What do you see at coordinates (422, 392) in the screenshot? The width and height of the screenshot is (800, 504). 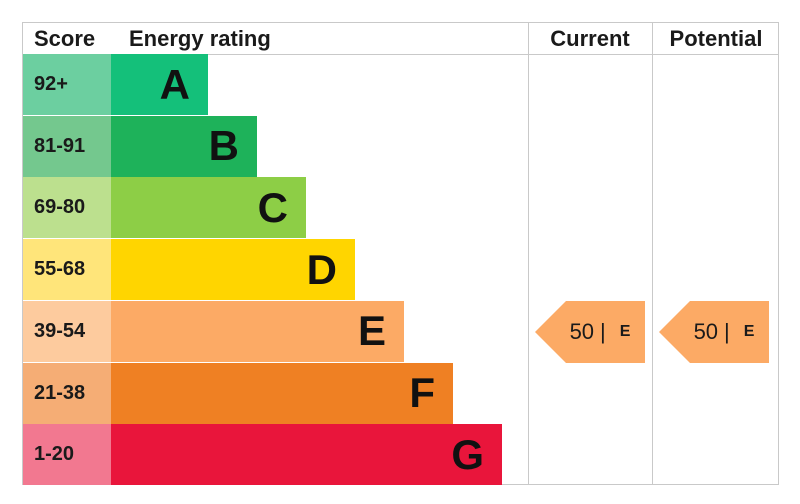 I see `rating-letter: F` at bounding box center [422, 392].